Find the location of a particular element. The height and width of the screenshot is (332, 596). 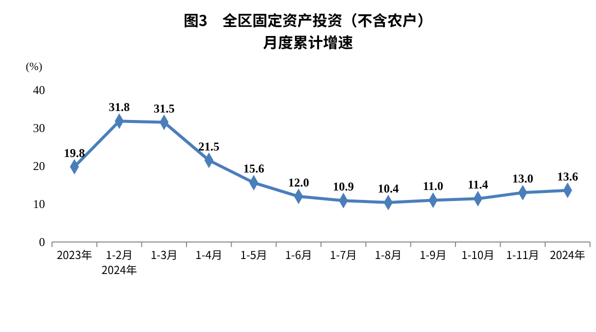

x-tick-label: 1-8月 is located at coordinates (388, 255).